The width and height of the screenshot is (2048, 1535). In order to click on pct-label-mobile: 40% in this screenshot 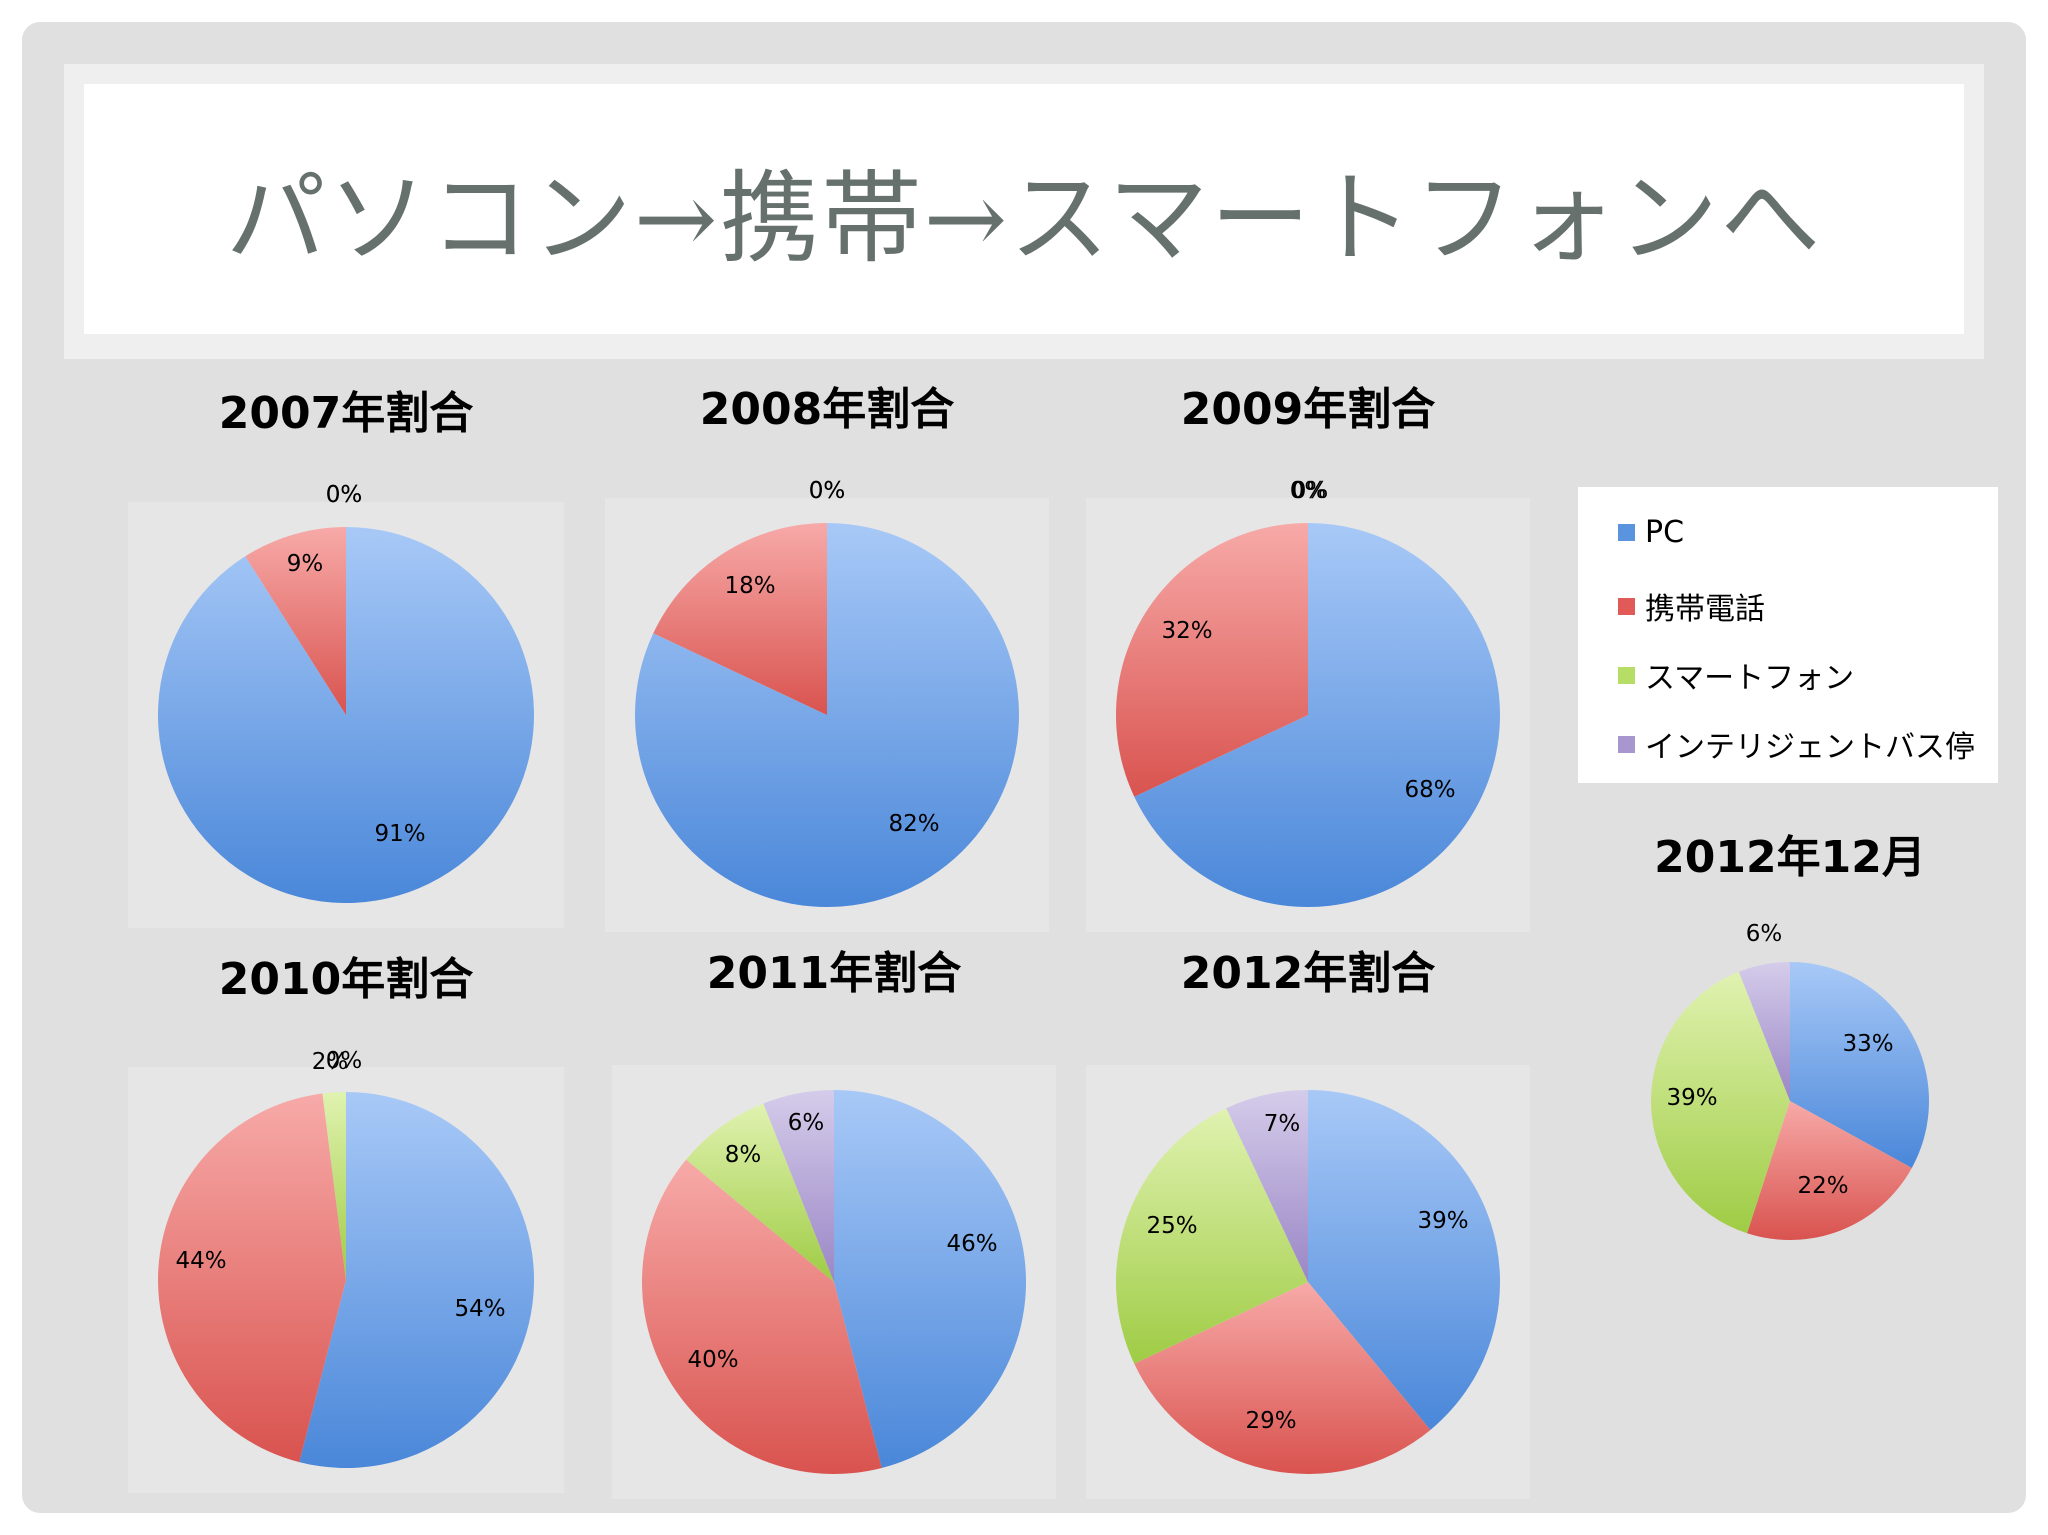, I will do `click(712, 1360)`.